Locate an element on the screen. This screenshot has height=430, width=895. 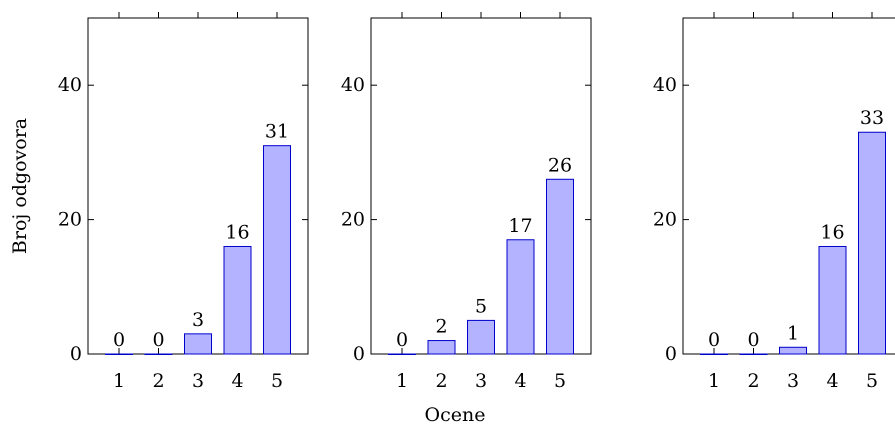
data-label: 33 is located at coordinates (872, 118).